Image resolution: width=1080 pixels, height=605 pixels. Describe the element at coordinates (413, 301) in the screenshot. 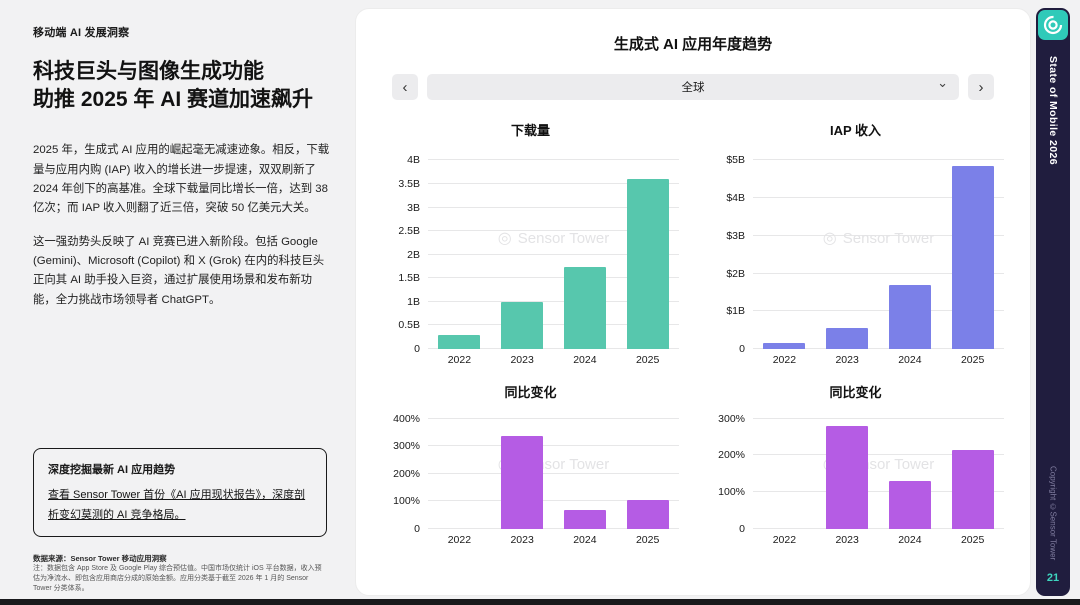

I see `y-tick-label: 1B` at that location.